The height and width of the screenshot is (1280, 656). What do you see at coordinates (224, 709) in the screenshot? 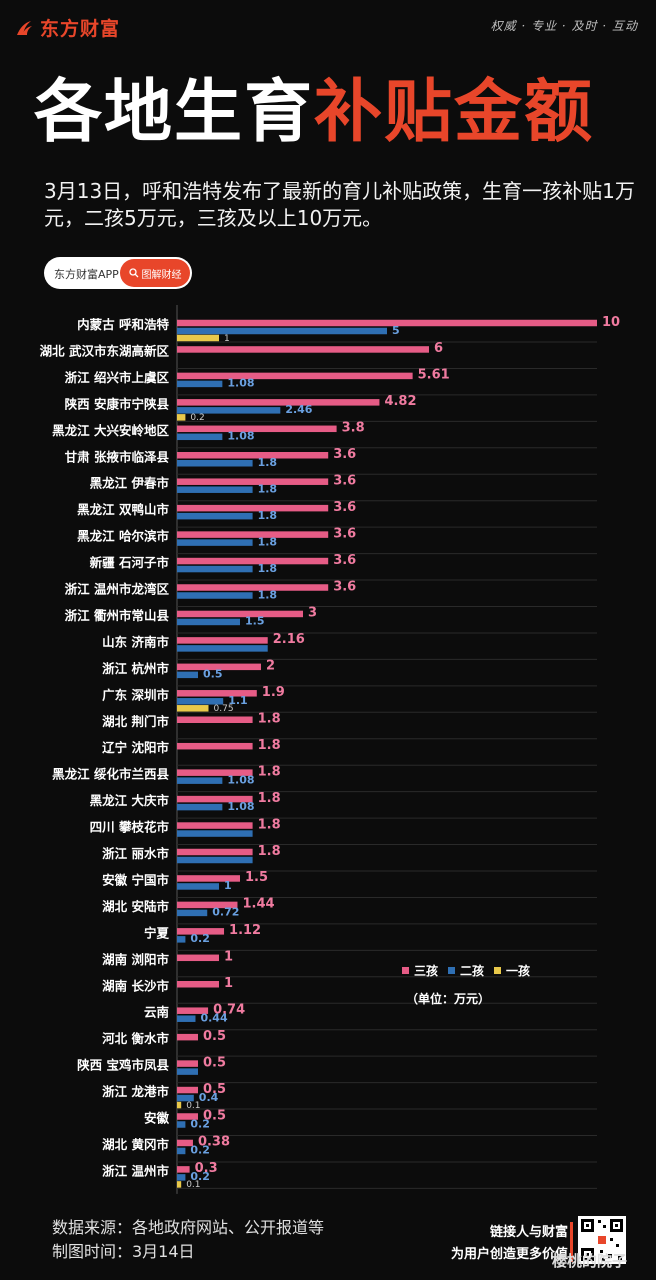
I see `data-label-first: 0.75` at bounding box center [224, 709].